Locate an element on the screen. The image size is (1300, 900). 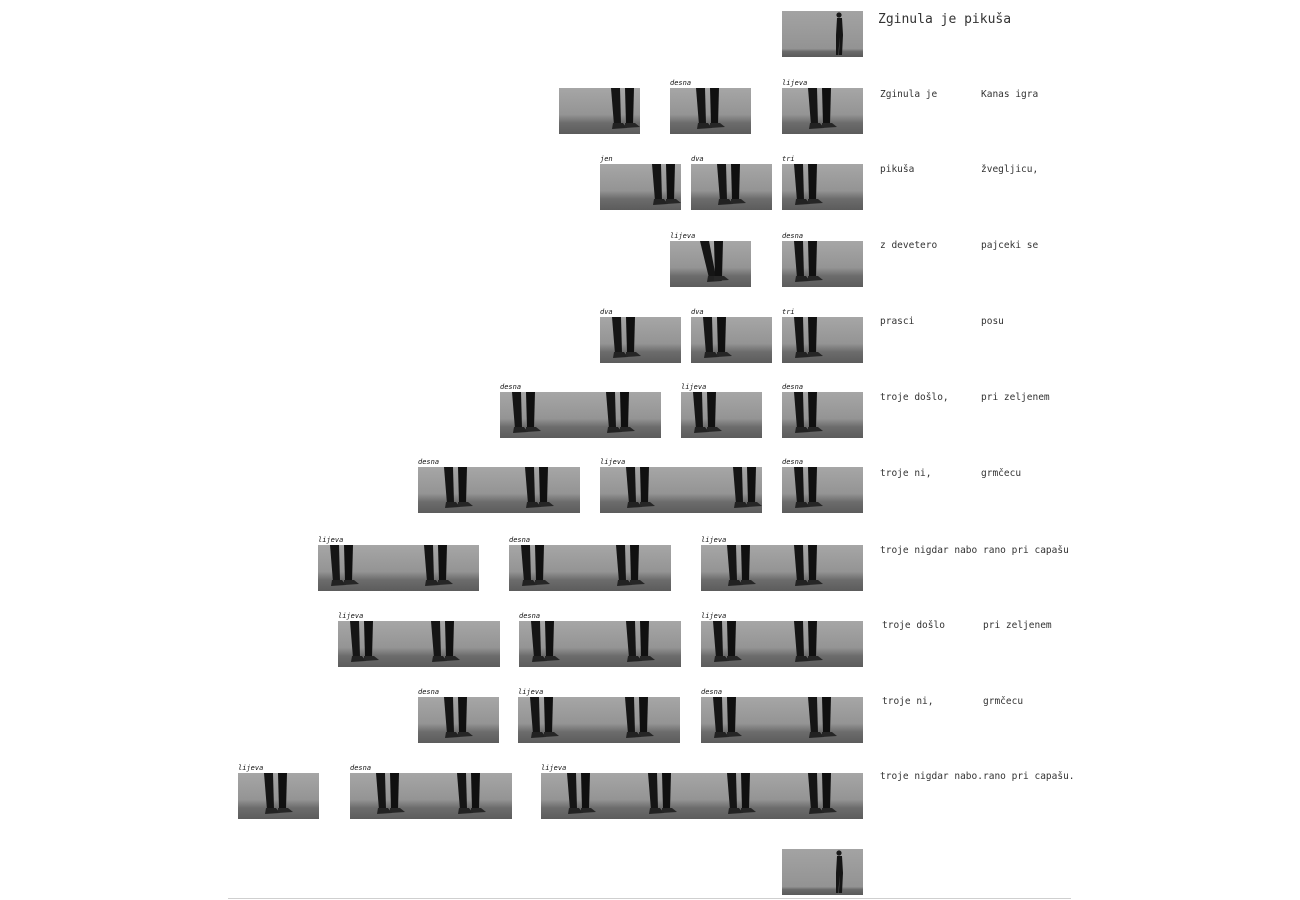
verse-right: posu is located at coordinates (992, 321).